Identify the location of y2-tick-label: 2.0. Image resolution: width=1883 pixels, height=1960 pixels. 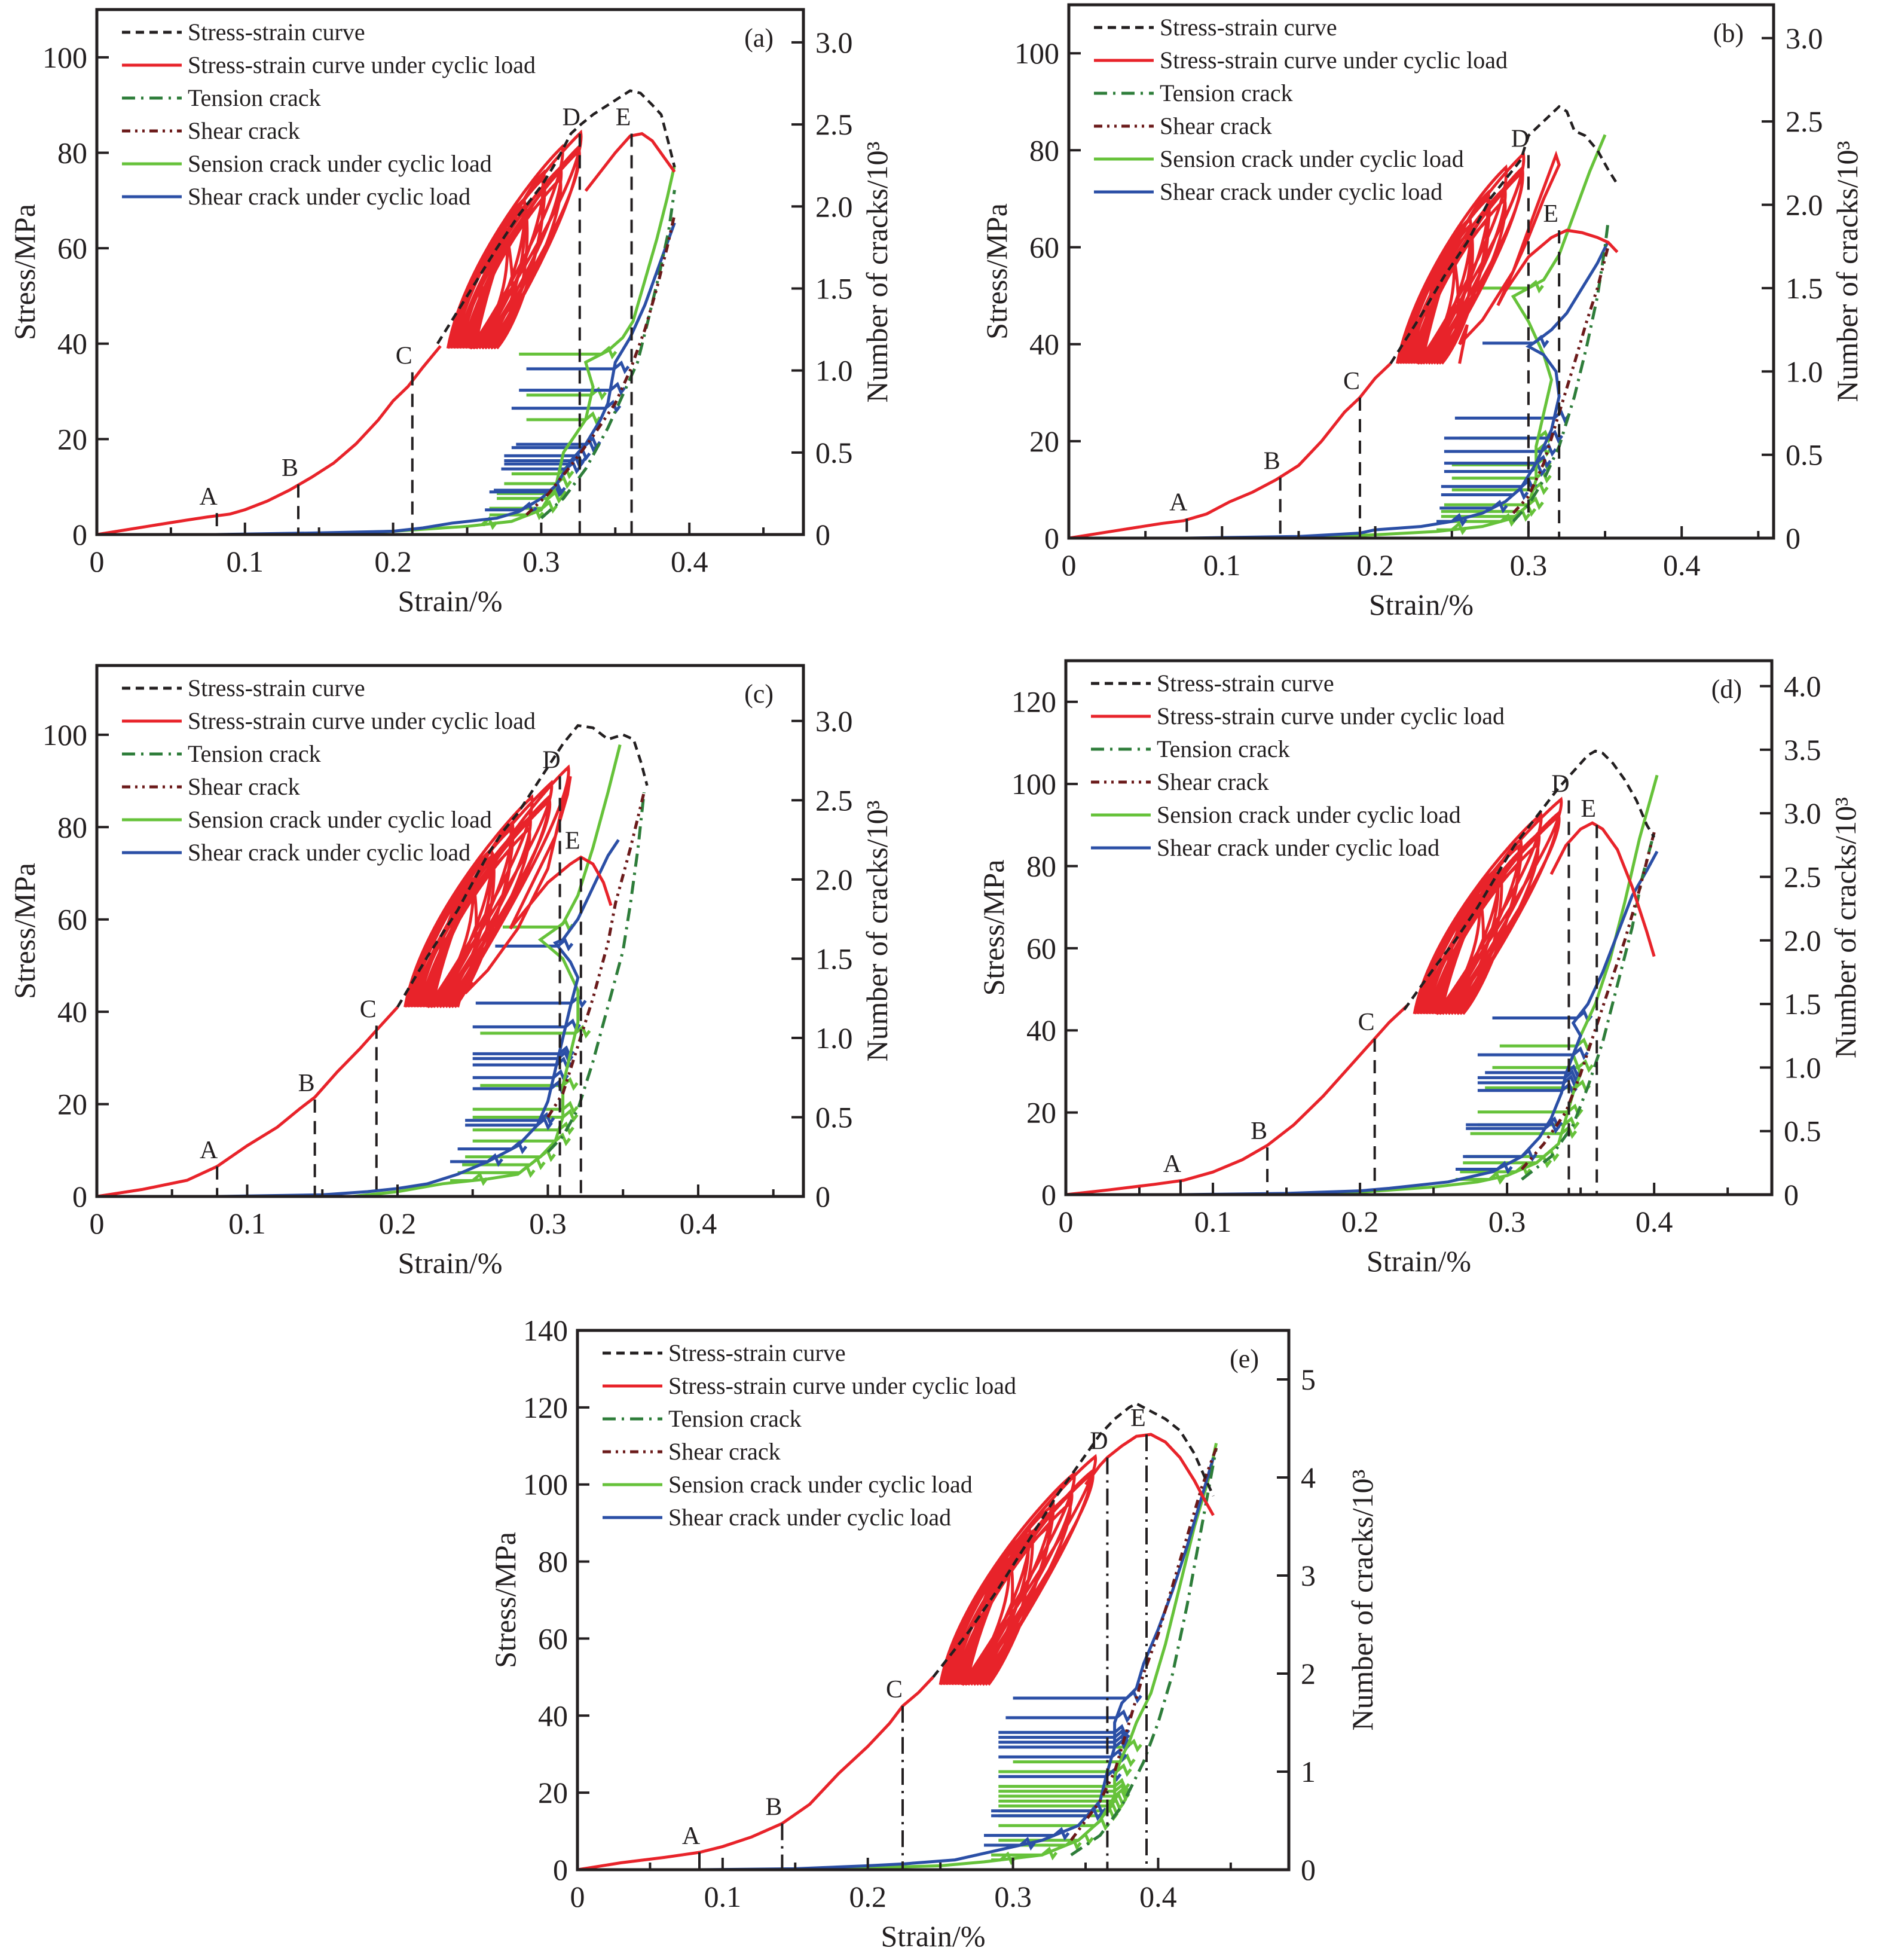
(1802, 940).